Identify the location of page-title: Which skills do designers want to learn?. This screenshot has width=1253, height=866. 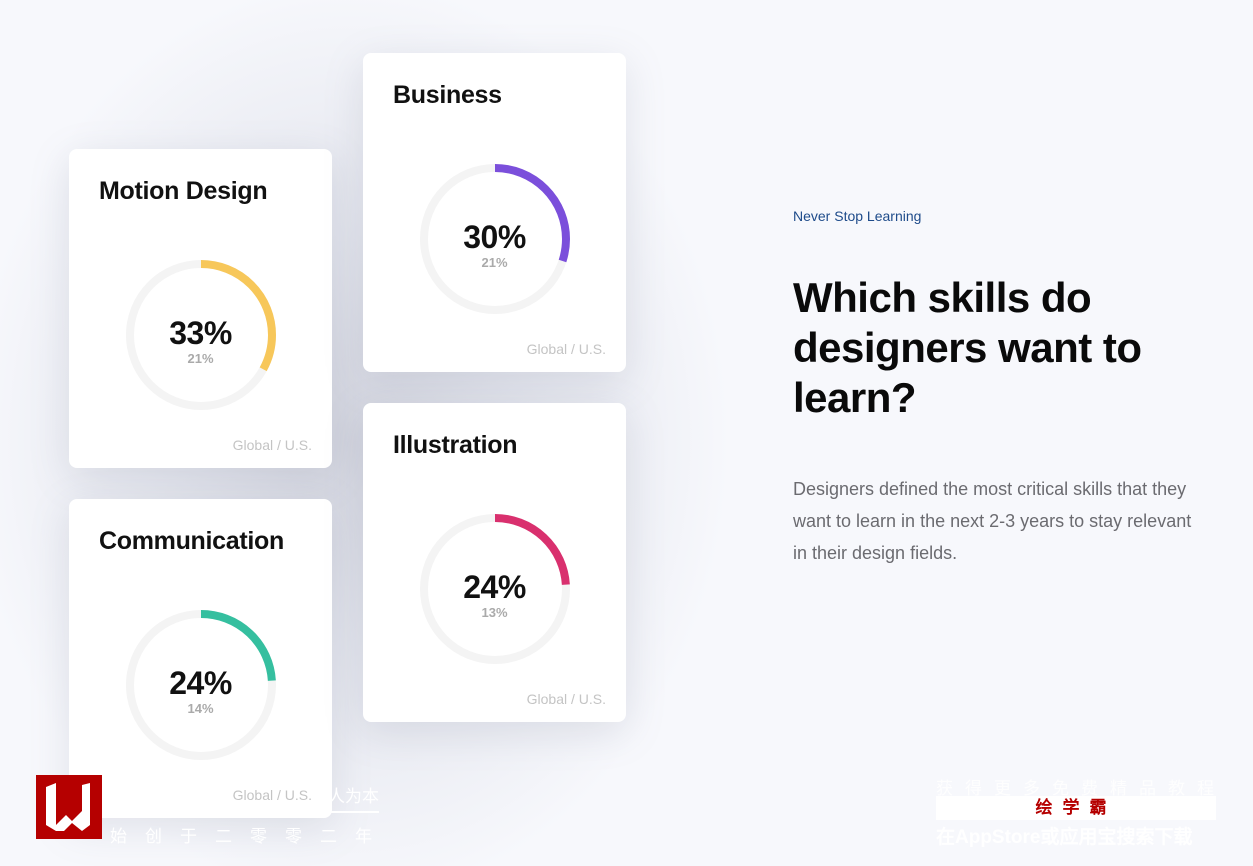
(967, 347).